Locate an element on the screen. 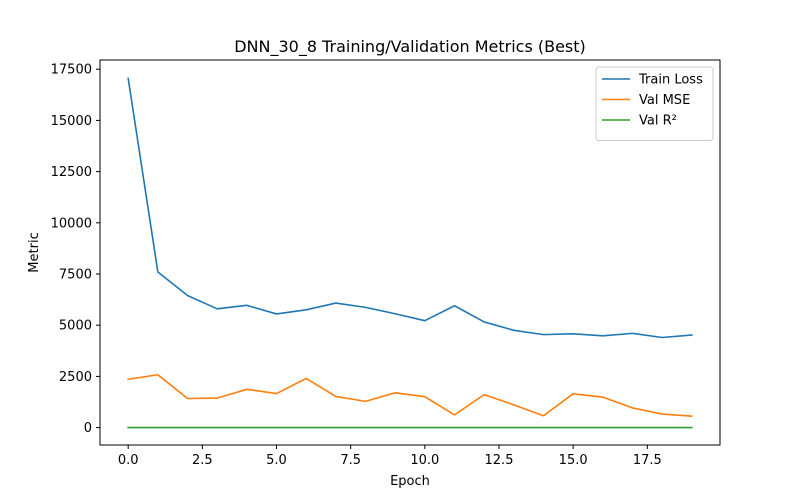 The width and height of the screenshot is (800, 500). y-tick-label: 5000 is located at coordinates (75, 326).